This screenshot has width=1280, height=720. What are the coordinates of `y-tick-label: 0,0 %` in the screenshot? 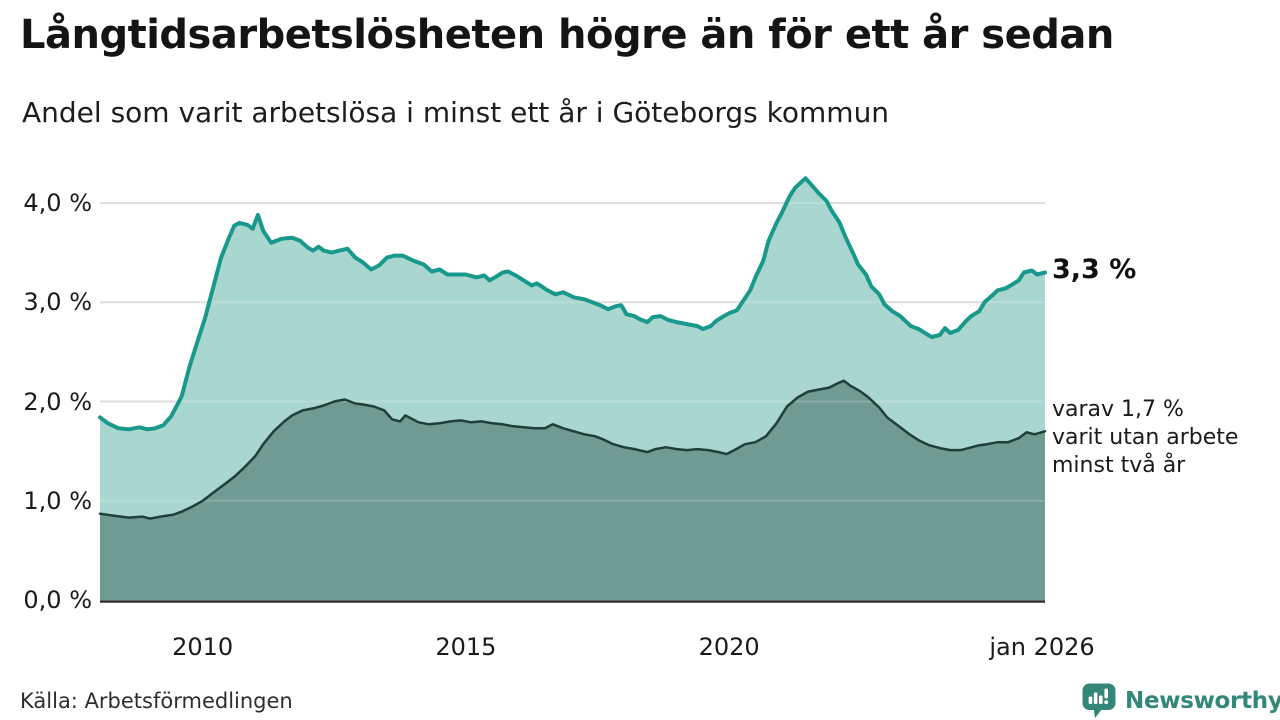 It's located at (57, 600).